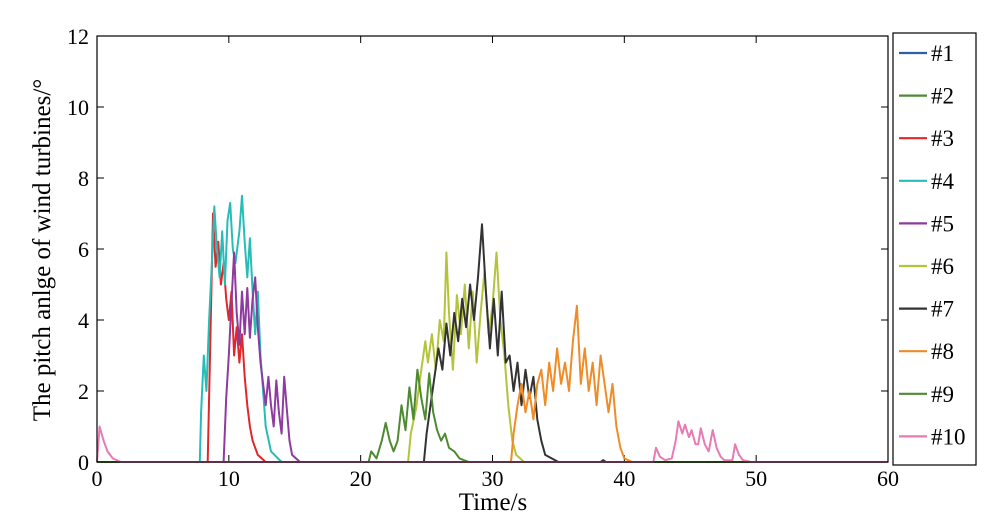  Describe the element at coordinates (78, 107) in the screenshot. I see `y-tick-label: 10` at that location.